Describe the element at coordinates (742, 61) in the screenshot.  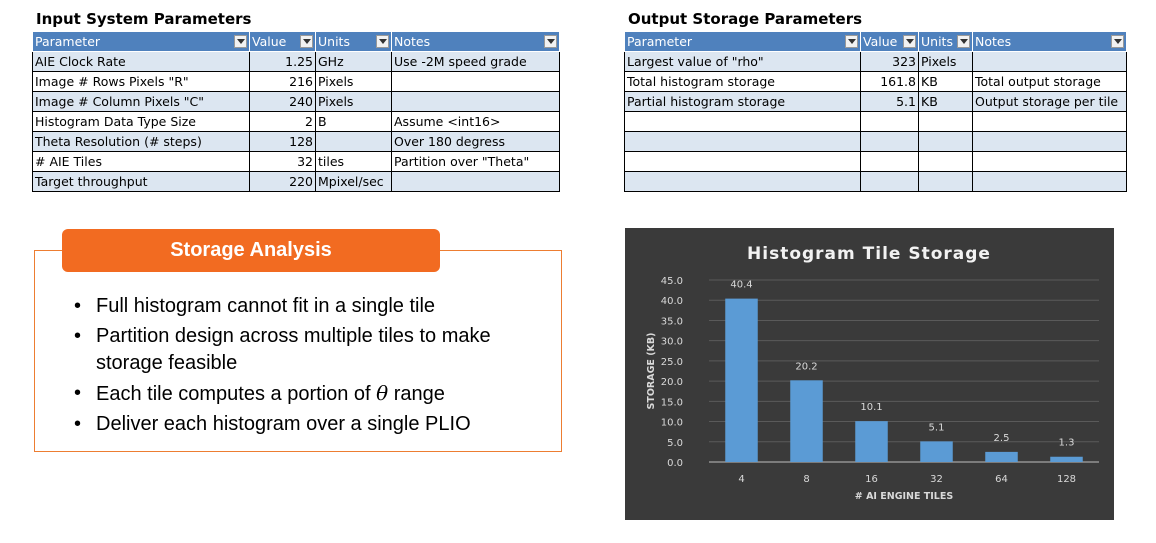
I see `cell-parameter: Largest value of "rho"` at that location.